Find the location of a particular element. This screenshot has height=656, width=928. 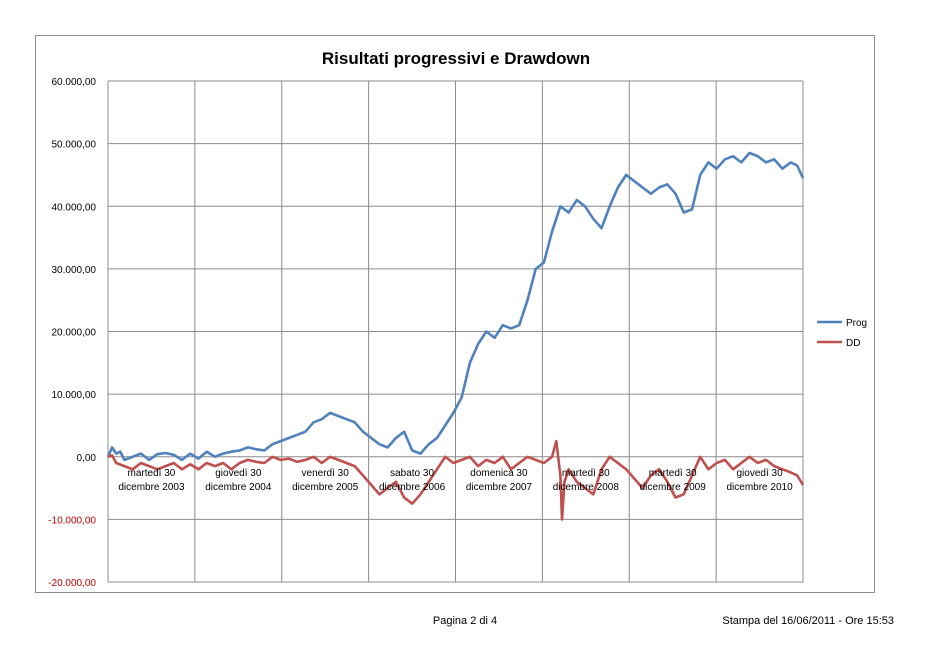

y-tick-label: 20.000,00 is located at coordinates (74, 333).